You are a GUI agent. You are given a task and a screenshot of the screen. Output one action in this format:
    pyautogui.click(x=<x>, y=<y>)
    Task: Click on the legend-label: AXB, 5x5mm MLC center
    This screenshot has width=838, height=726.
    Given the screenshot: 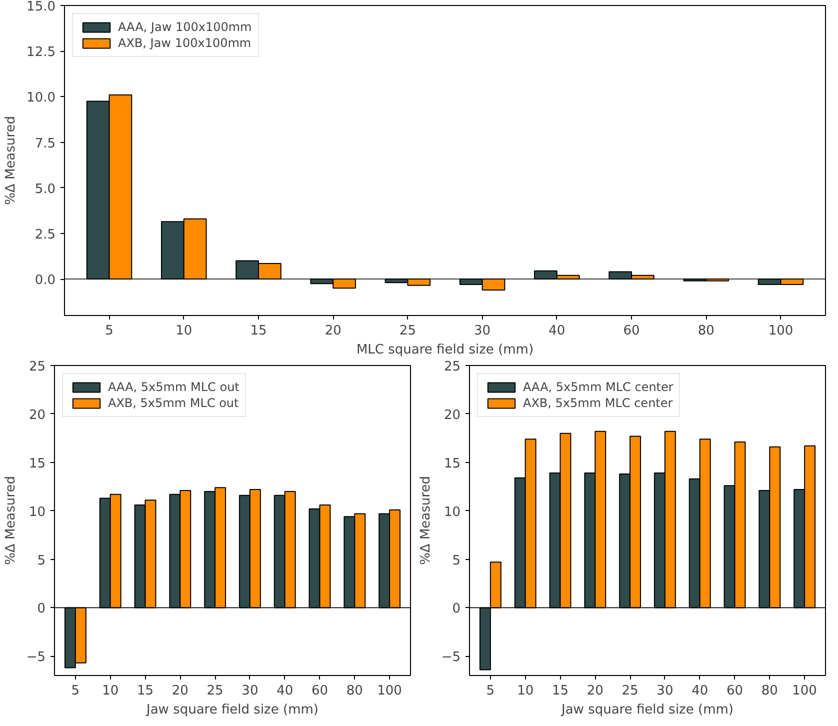 What is the action you would take?
    pyautogui.click(x=598, y=403)
    